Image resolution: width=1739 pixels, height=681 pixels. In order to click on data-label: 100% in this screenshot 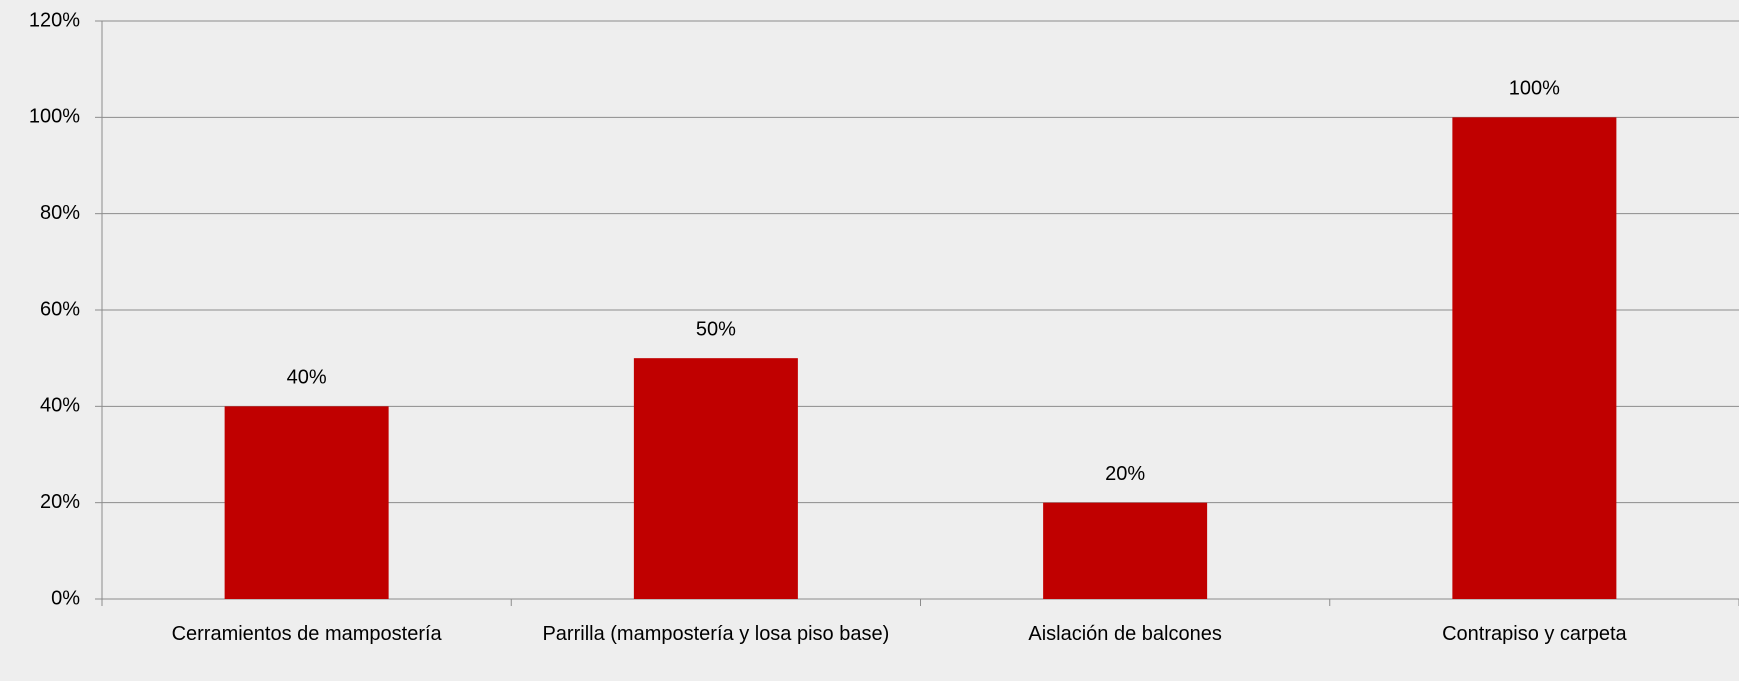, I will do `click(1534, 89)`.